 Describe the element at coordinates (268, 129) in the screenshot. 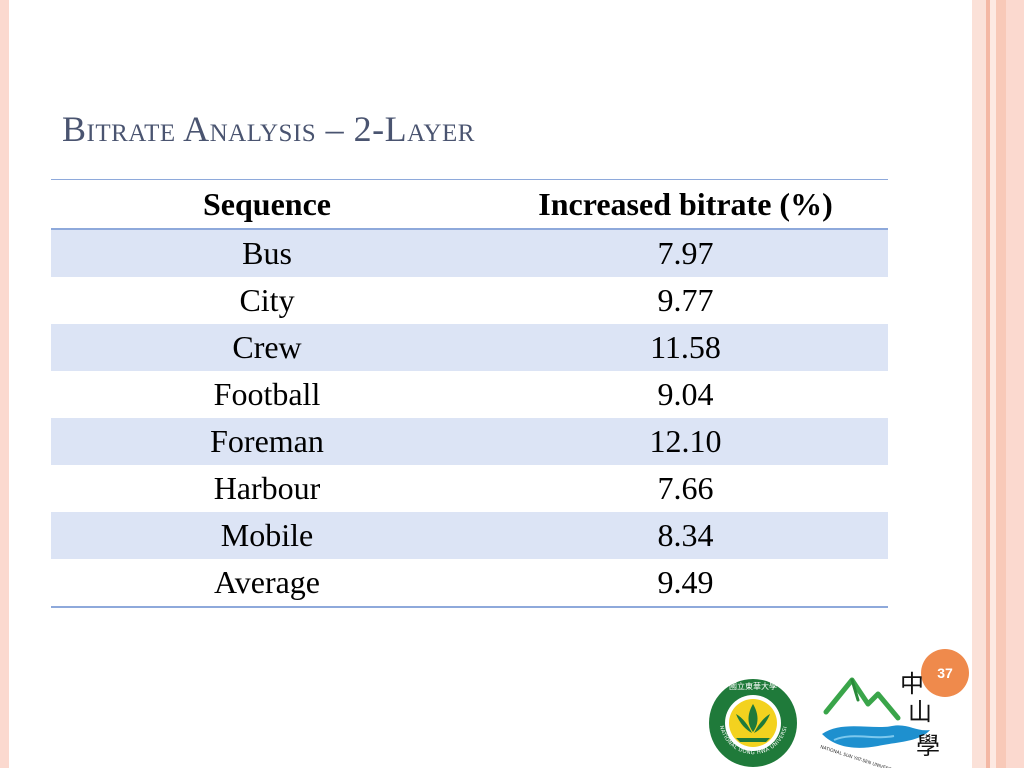

I see `slide-title: Bitrate Analysis – 2-Layer` at that location.